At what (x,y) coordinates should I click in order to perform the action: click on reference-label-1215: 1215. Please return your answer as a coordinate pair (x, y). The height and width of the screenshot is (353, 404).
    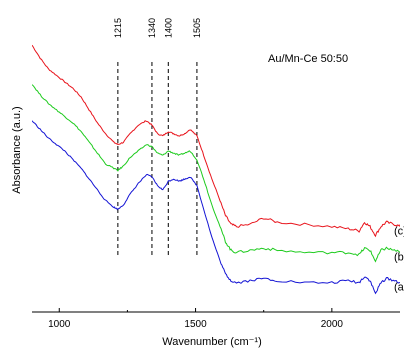
    Looking at the image, I should click on (118, 28).